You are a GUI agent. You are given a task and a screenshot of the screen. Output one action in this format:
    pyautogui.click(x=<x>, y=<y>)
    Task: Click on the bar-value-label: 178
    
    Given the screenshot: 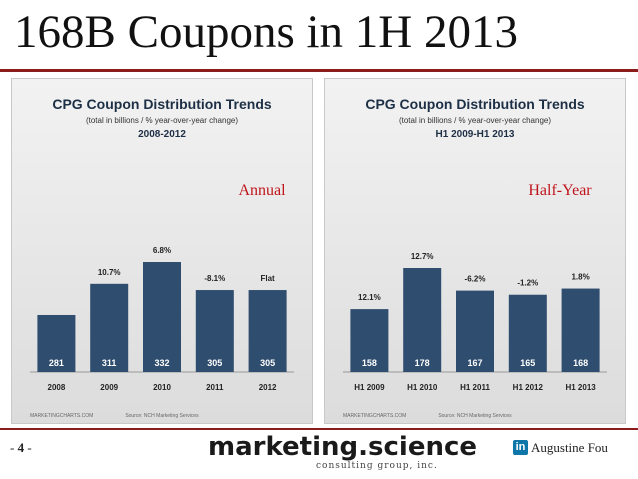 What is the action you would take?
    pyautogui.click(x=422, y=363)
    